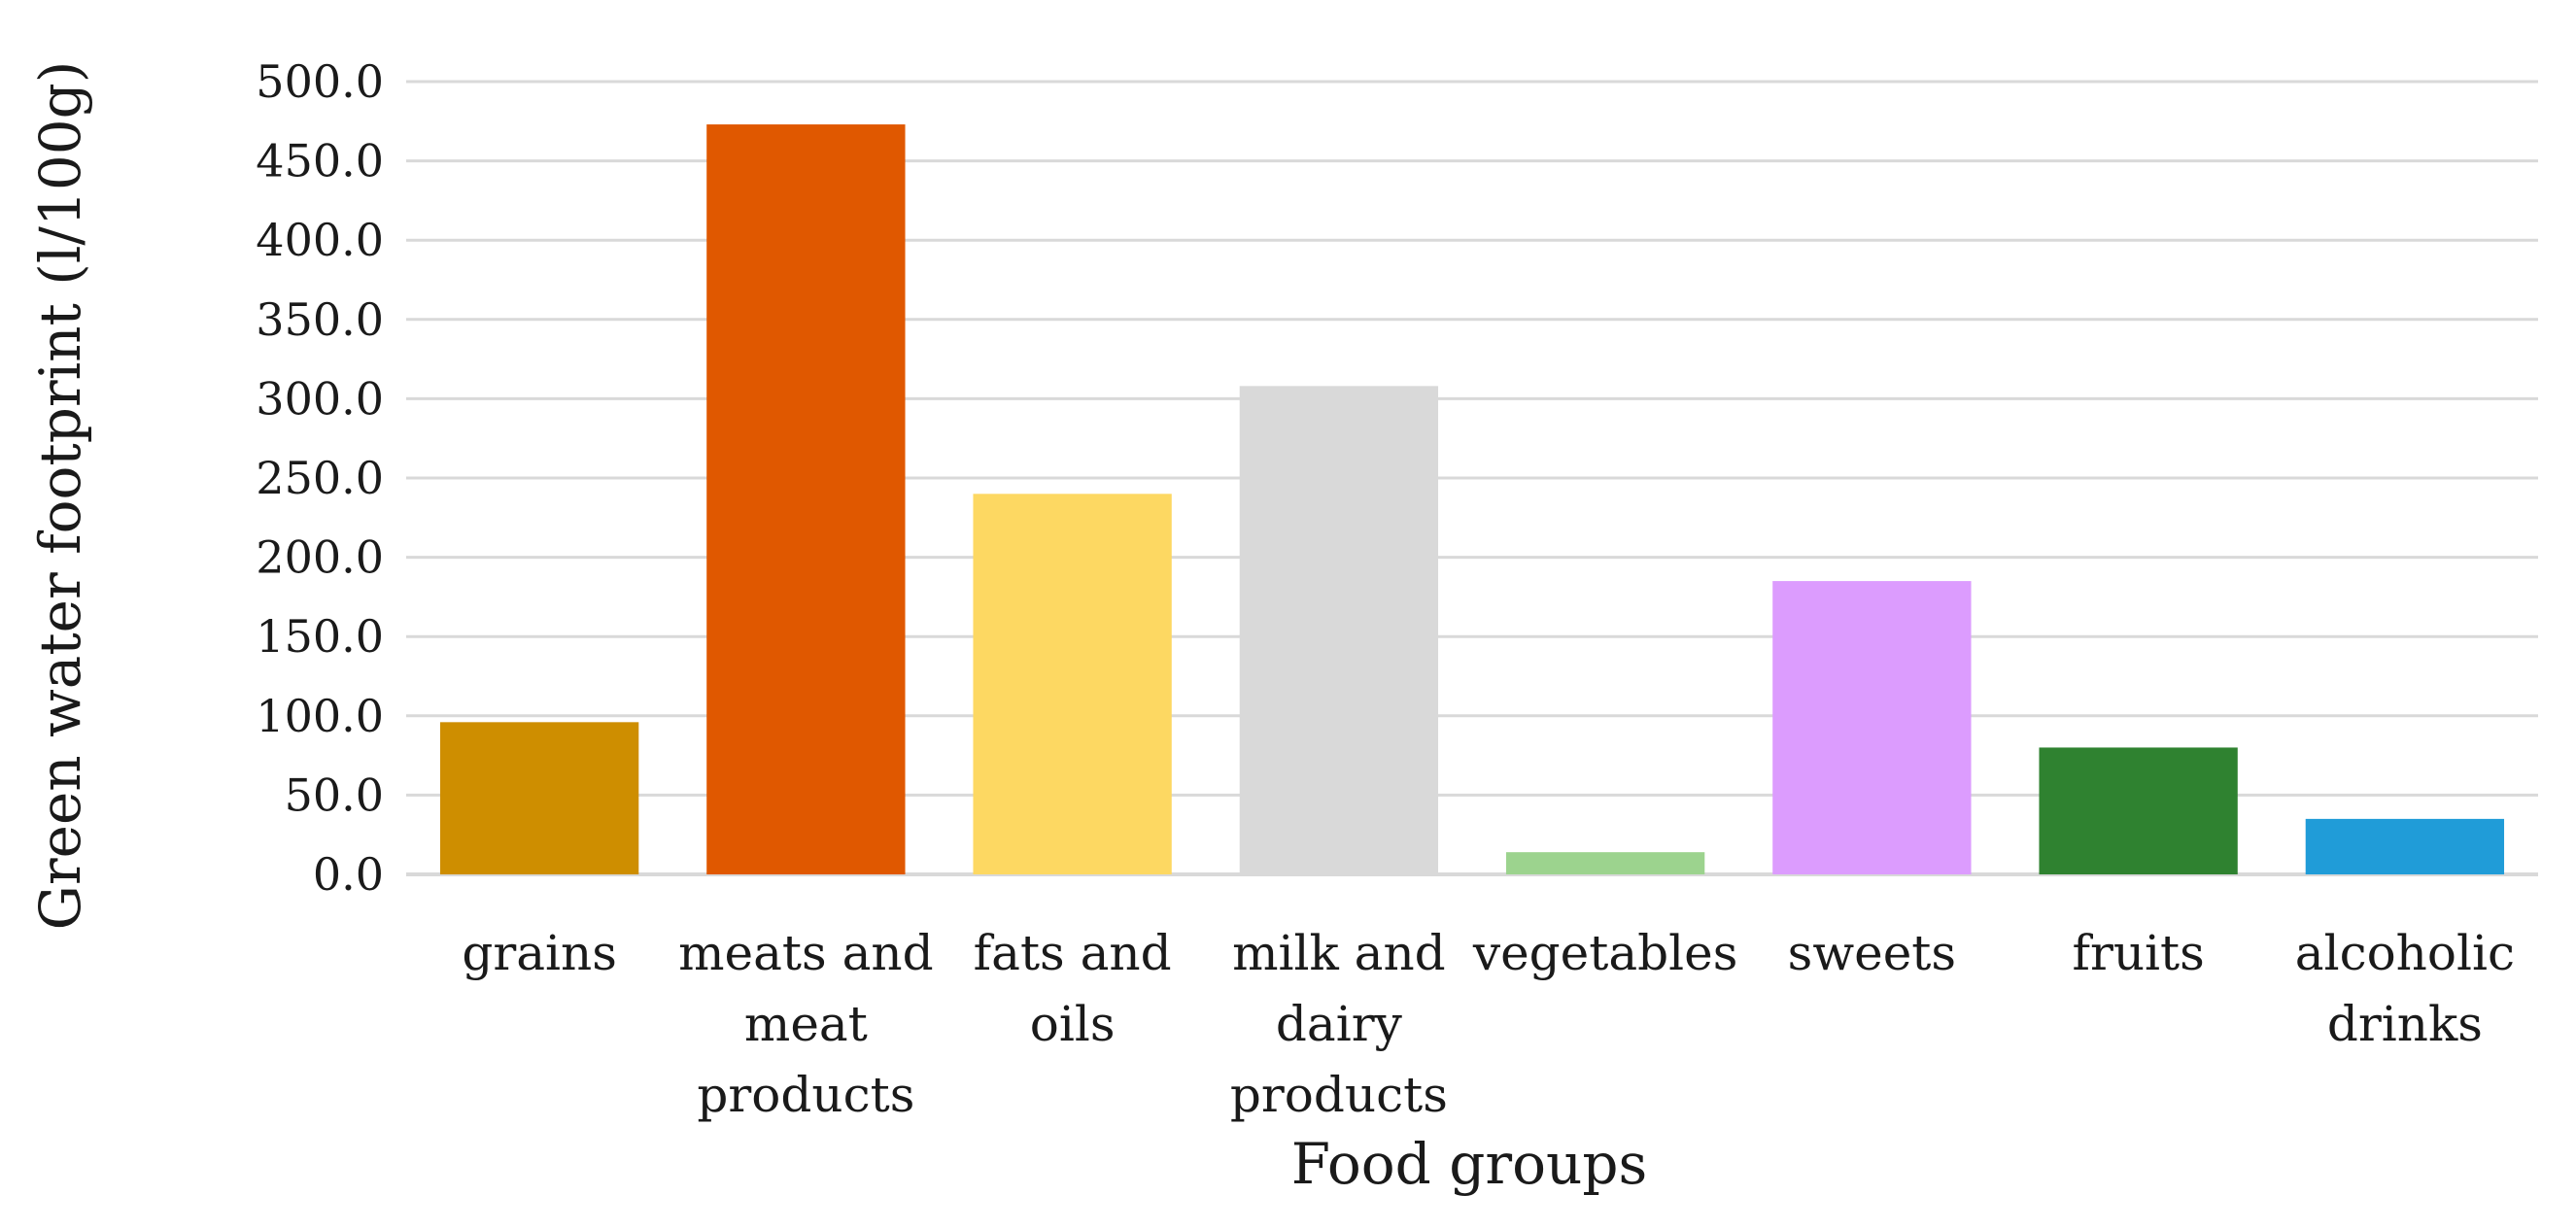 This screenshot has height=1229, width=2576. Describe the element at coordinates (1073, 953) in the screenshot. I see `x-category-label-line: fats and` at that location.